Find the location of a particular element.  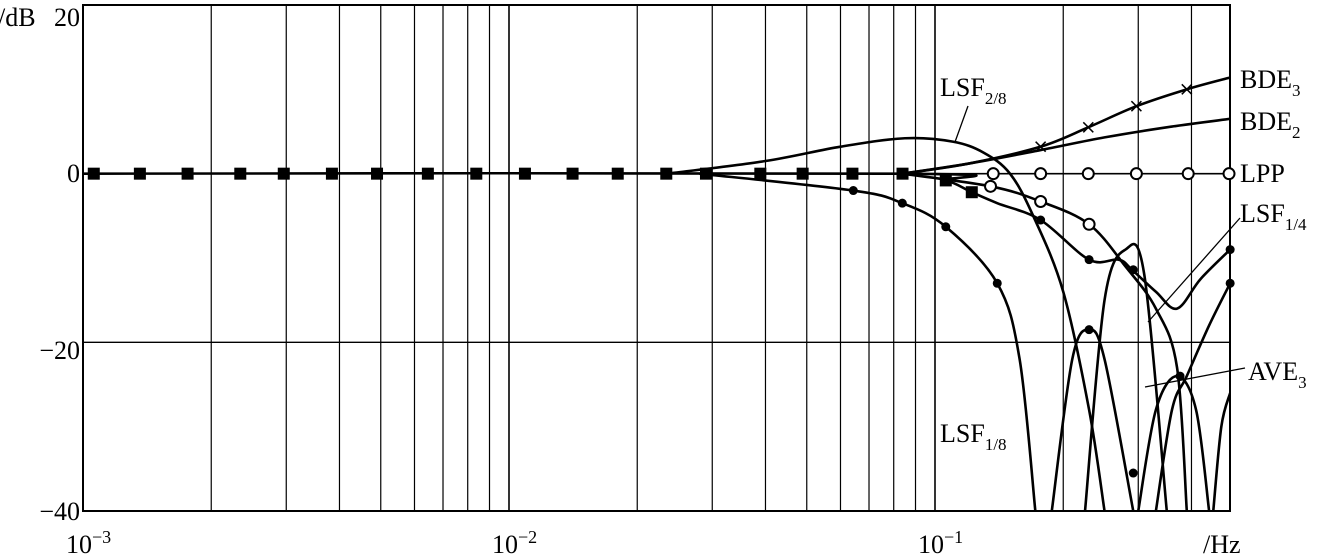

series-line-ave3 is located at coordinates (1192, 396).